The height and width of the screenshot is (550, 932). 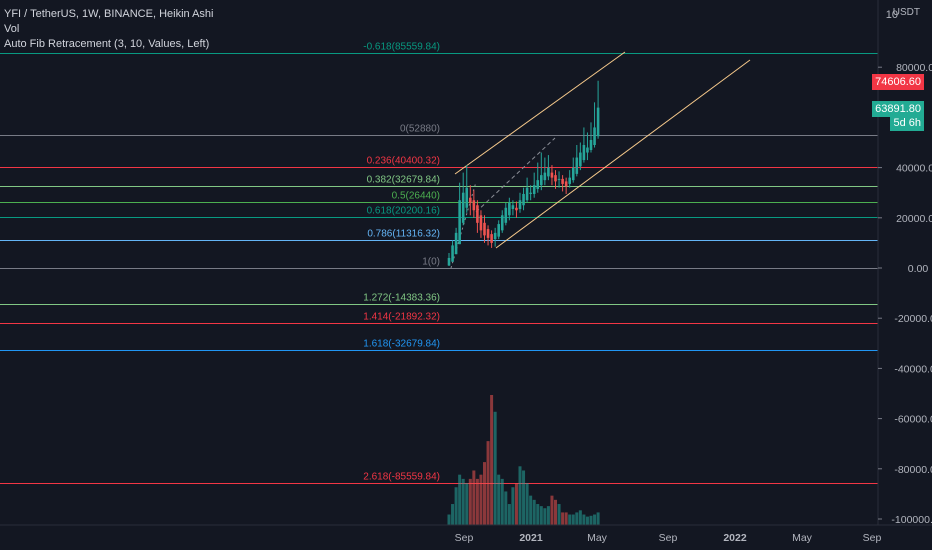 What do you see at coordinates (403, 161) in the screenshot?
I see `fib-level-label: 0.236(40400.32)` at bounding box center [403, 161].